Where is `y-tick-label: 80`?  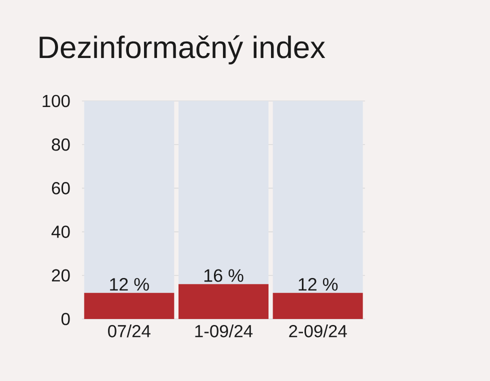
y-tick-label: 80 is located at coordinates (61, 144).